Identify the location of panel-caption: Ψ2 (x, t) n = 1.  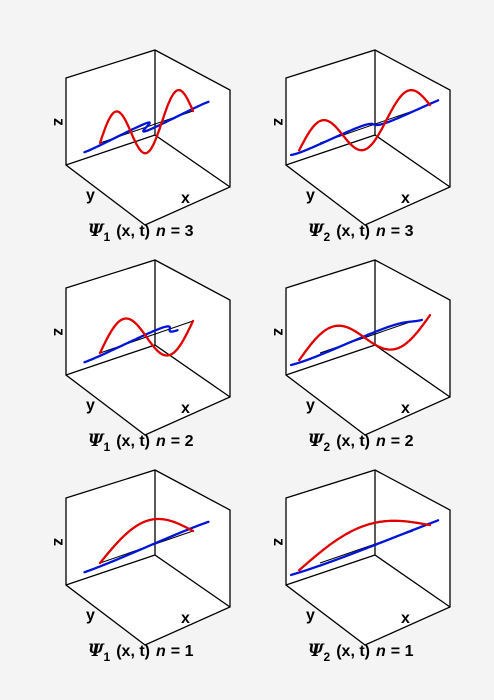
(361, 652).